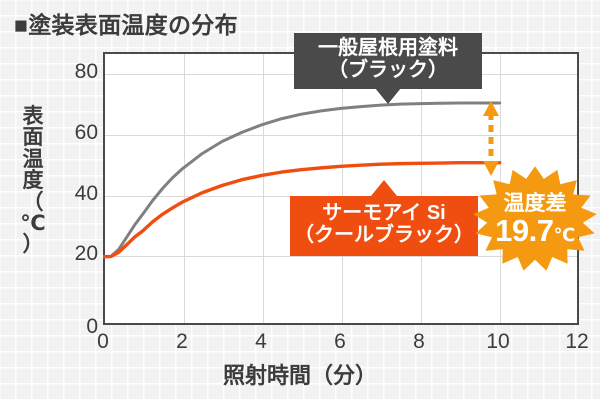  What do you see at coordinates (86, 72) in the screenshot?
I see `y-tick-80: 80` at bounding box center [86, 72].